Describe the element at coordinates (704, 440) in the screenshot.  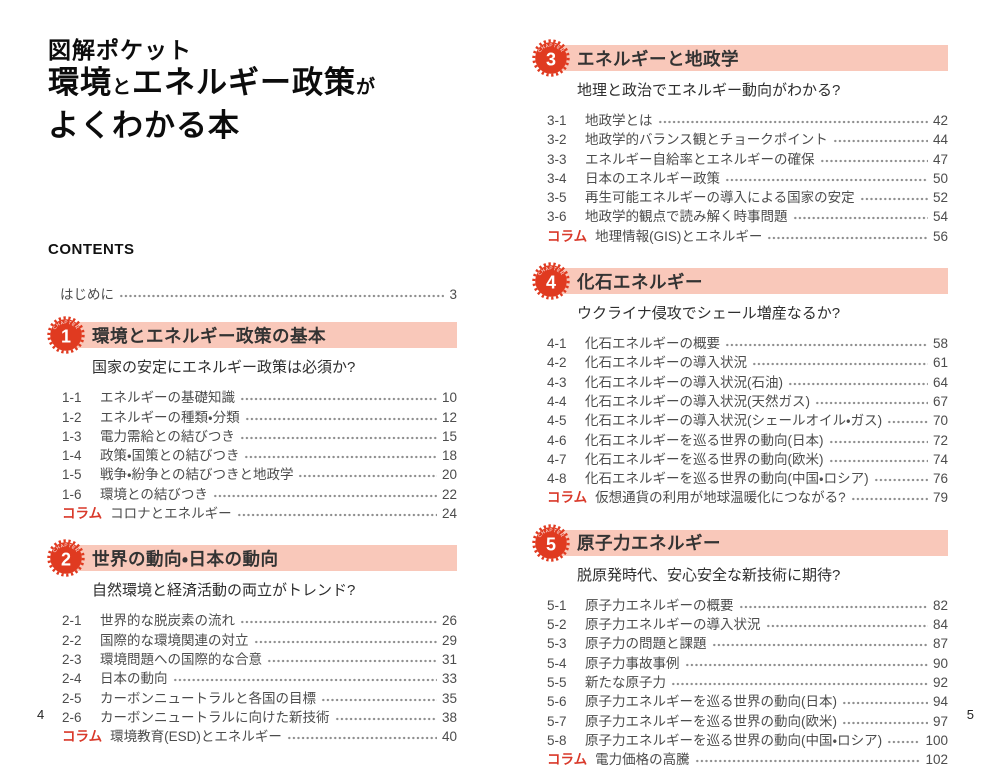
I see `toc-row-title: 化石エネルギーを巡る世界の動向(日本)` at that location.